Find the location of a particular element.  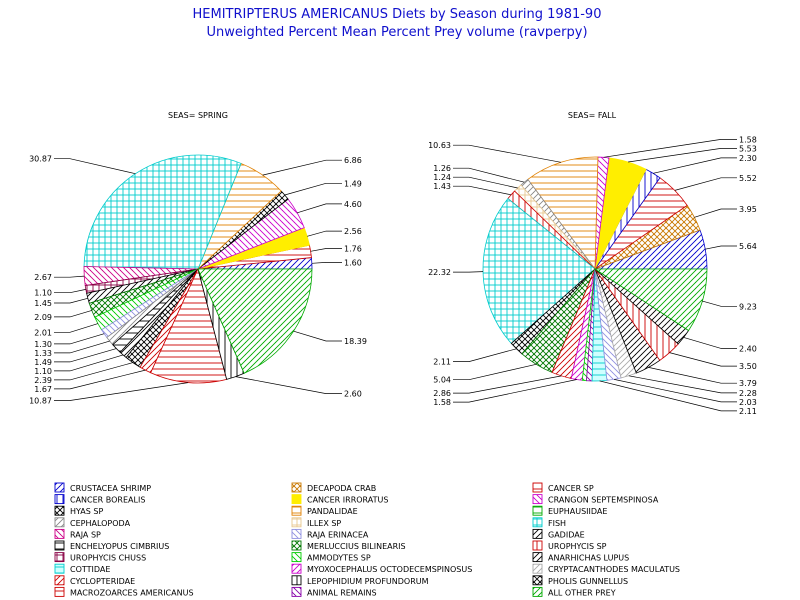

value-label-fall-14: 1.58 is located at coordinates (442, 402).